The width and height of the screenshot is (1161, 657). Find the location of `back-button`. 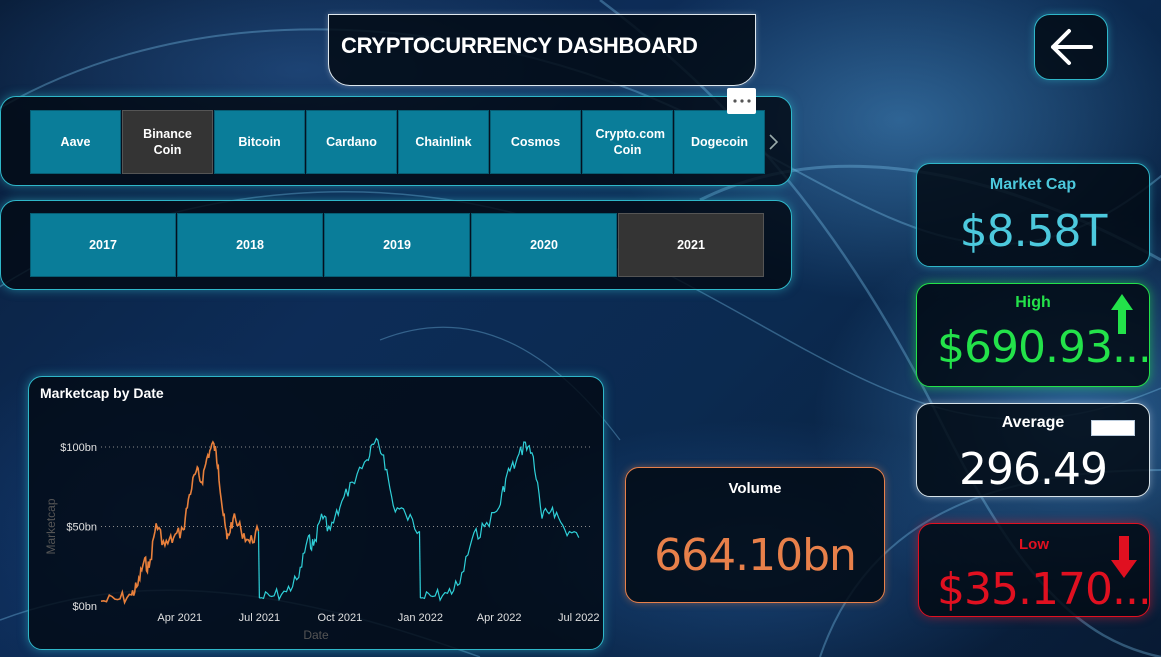

back-button is located at coordinates (1071, 47).